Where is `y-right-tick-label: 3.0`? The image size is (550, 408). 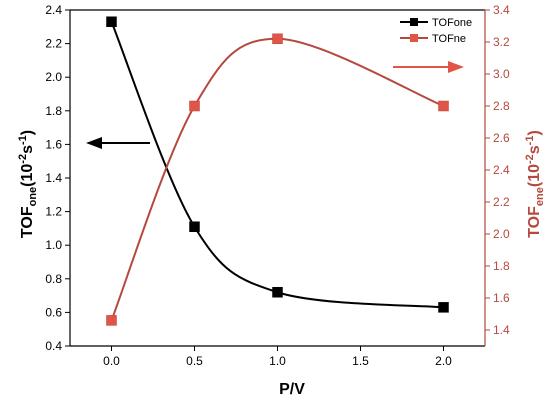
y-right-tick-label: 3.0 is located at coordinates (501, 74).